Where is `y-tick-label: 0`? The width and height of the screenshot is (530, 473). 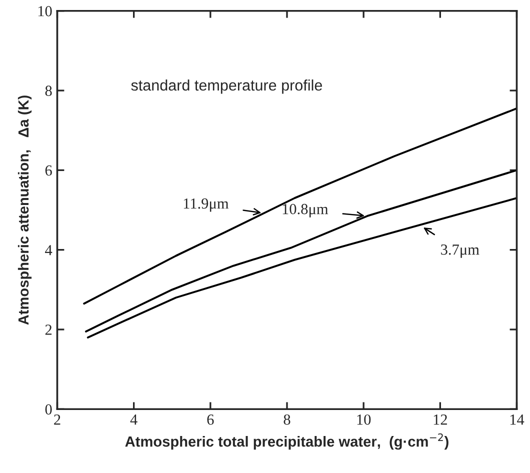 y-tick-label: 0 is located at coordinates (48, 409).